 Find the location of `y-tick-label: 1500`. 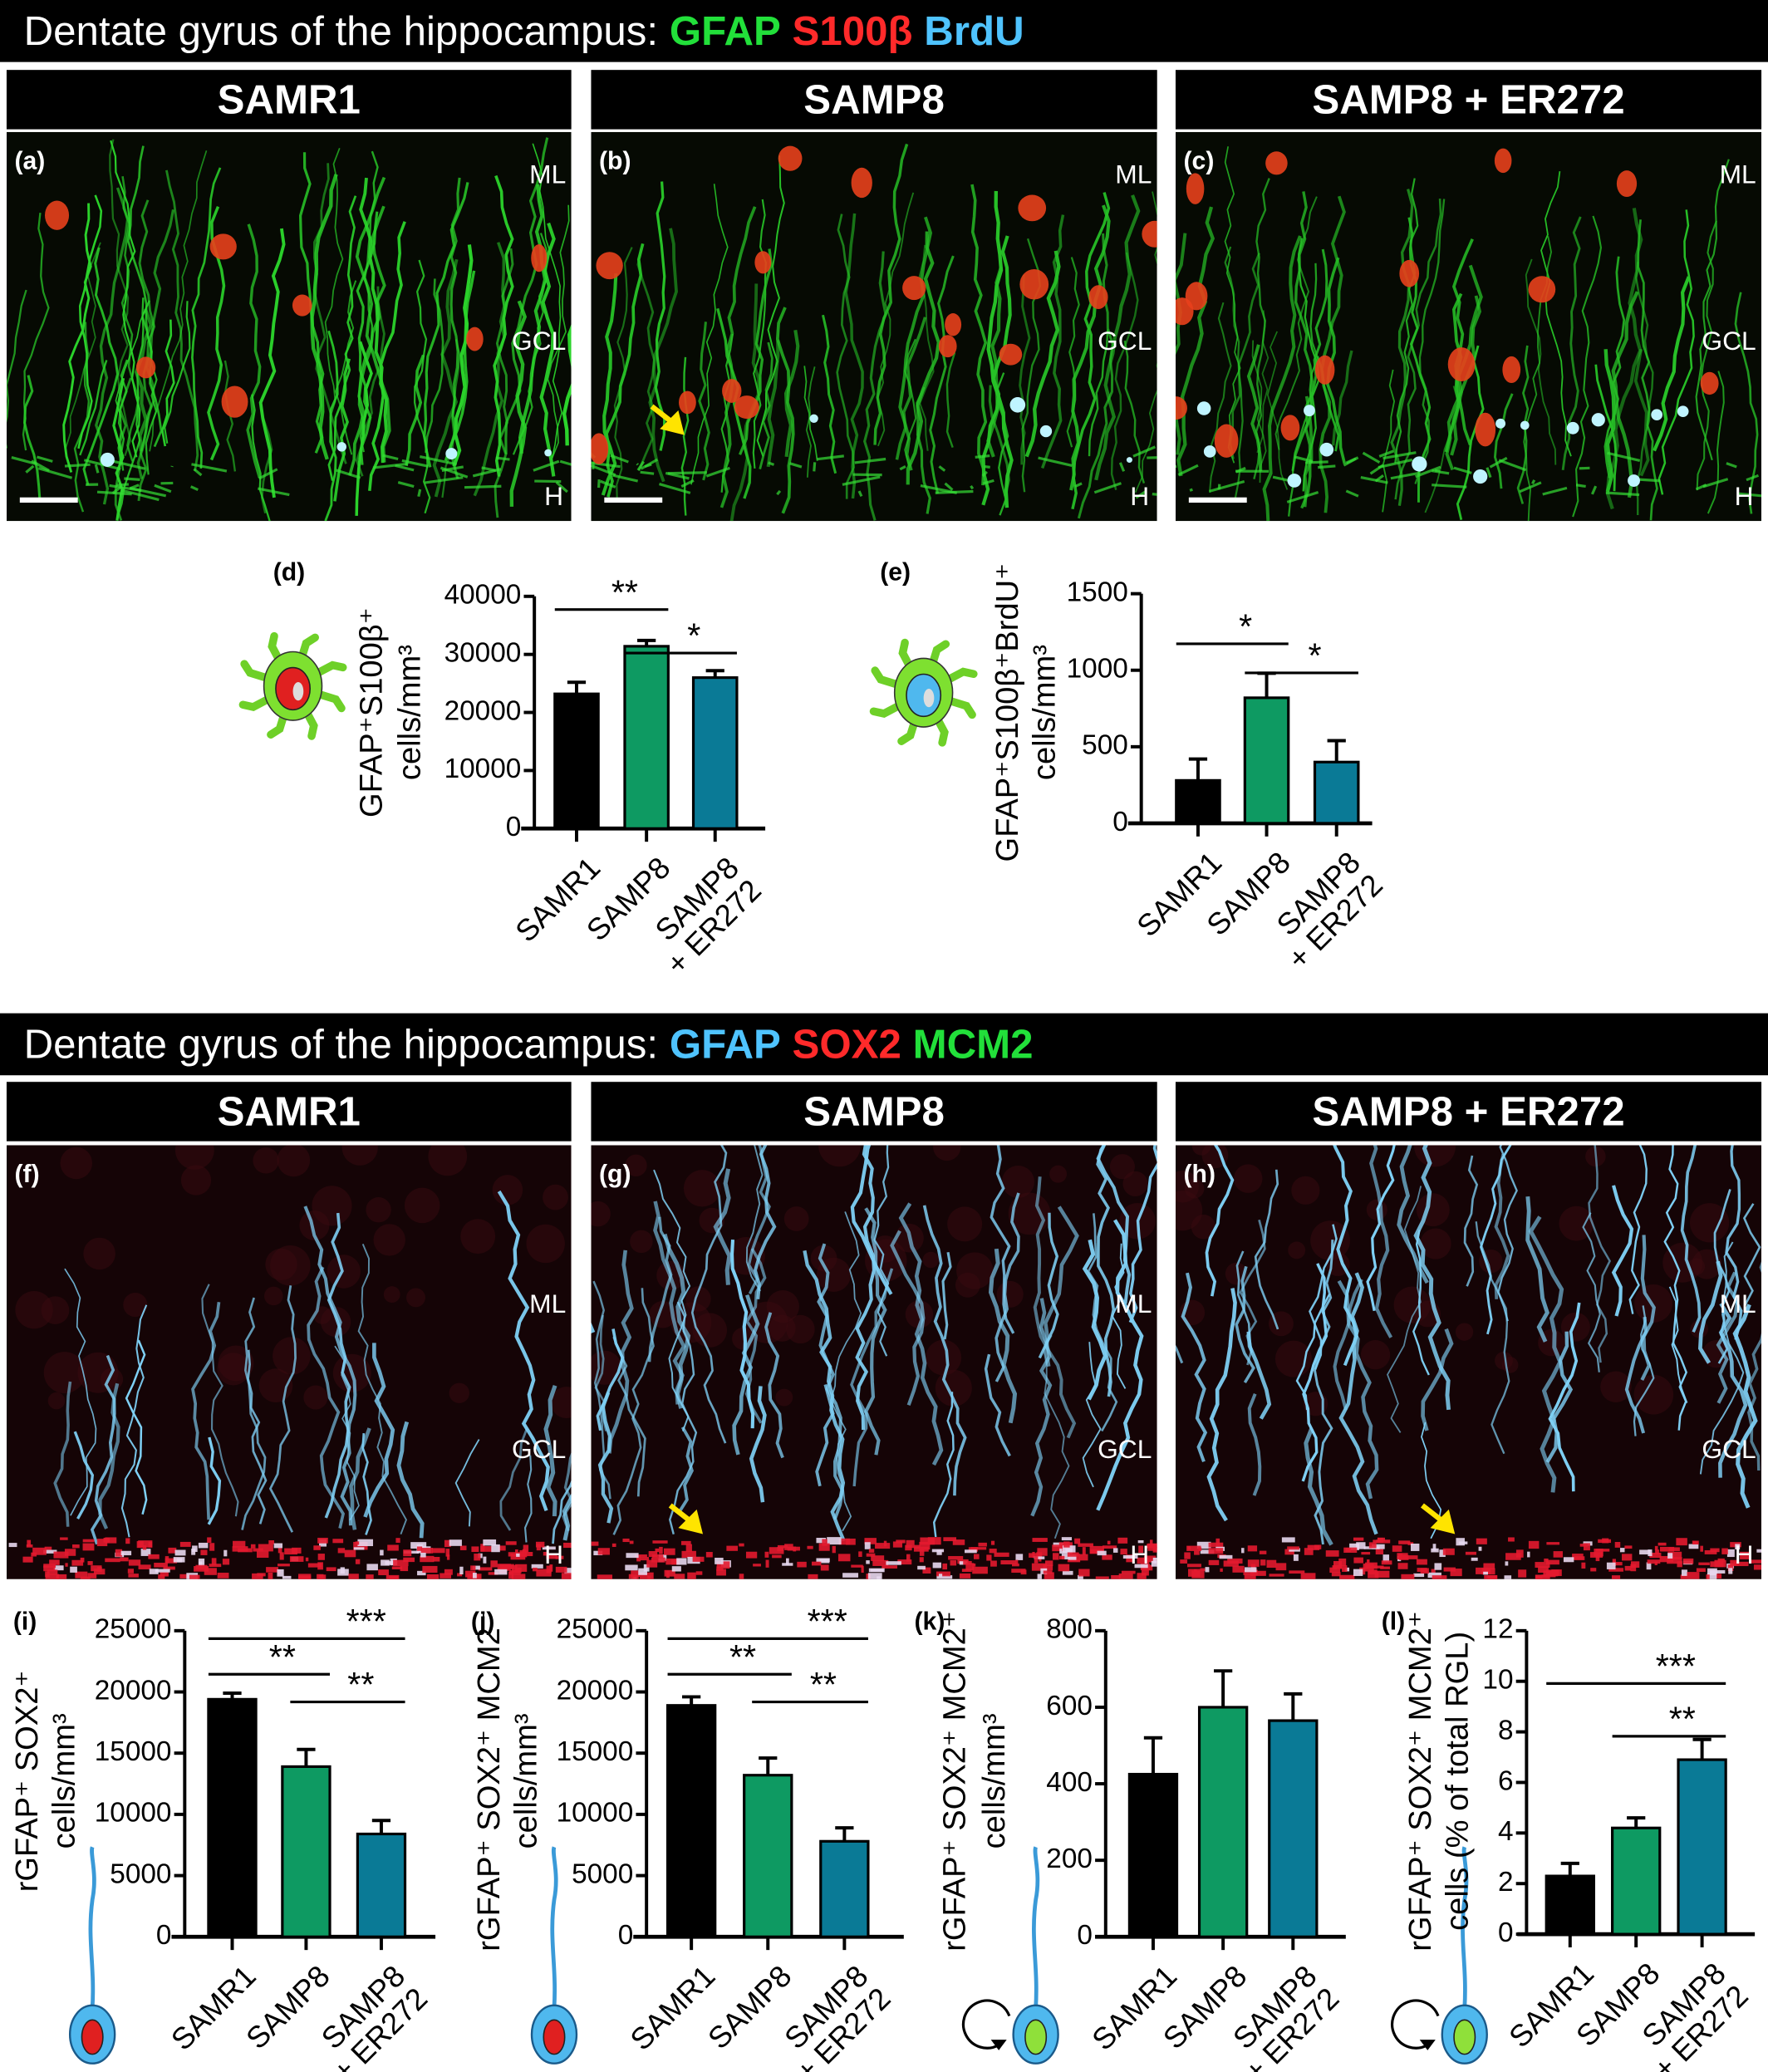

y-tick-label: 1500 is located at coordinates (1097, 592).